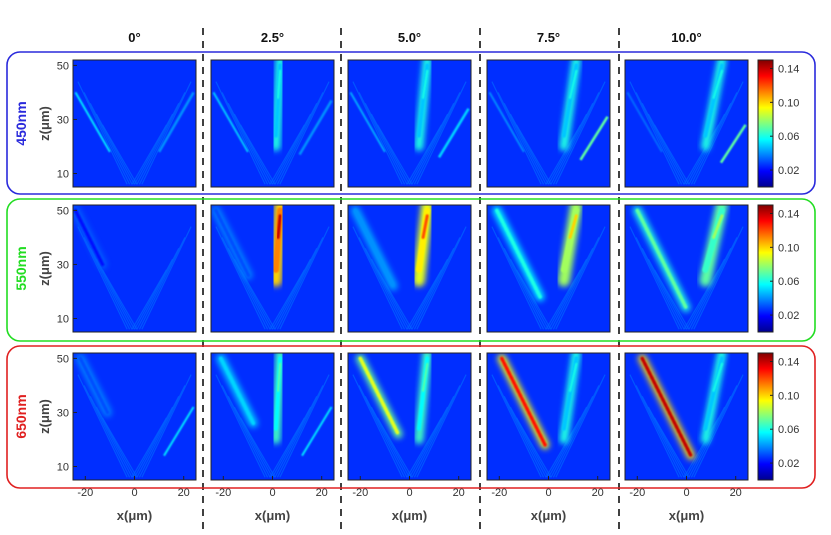 This screenshot has height=535, width=831. What do you see at coordinates (21, 123) in the screenshot?
I see `row-label: 450nm` at bounding box center [21, 123].